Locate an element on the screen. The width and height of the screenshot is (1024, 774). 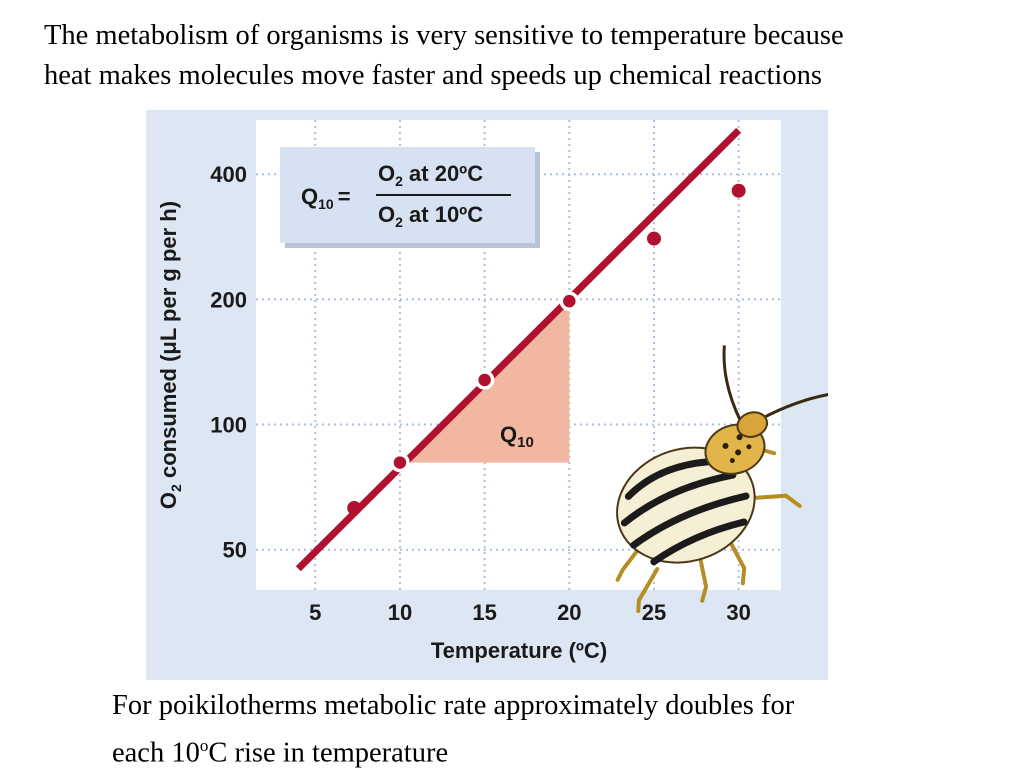
formula-den-prefix: O is located at coordinates (386, 214).